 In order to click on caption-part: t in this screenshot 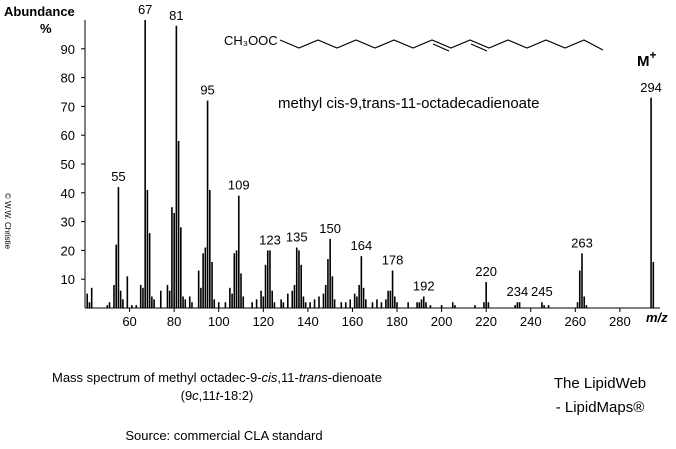, I will do `click(218, 395)`.